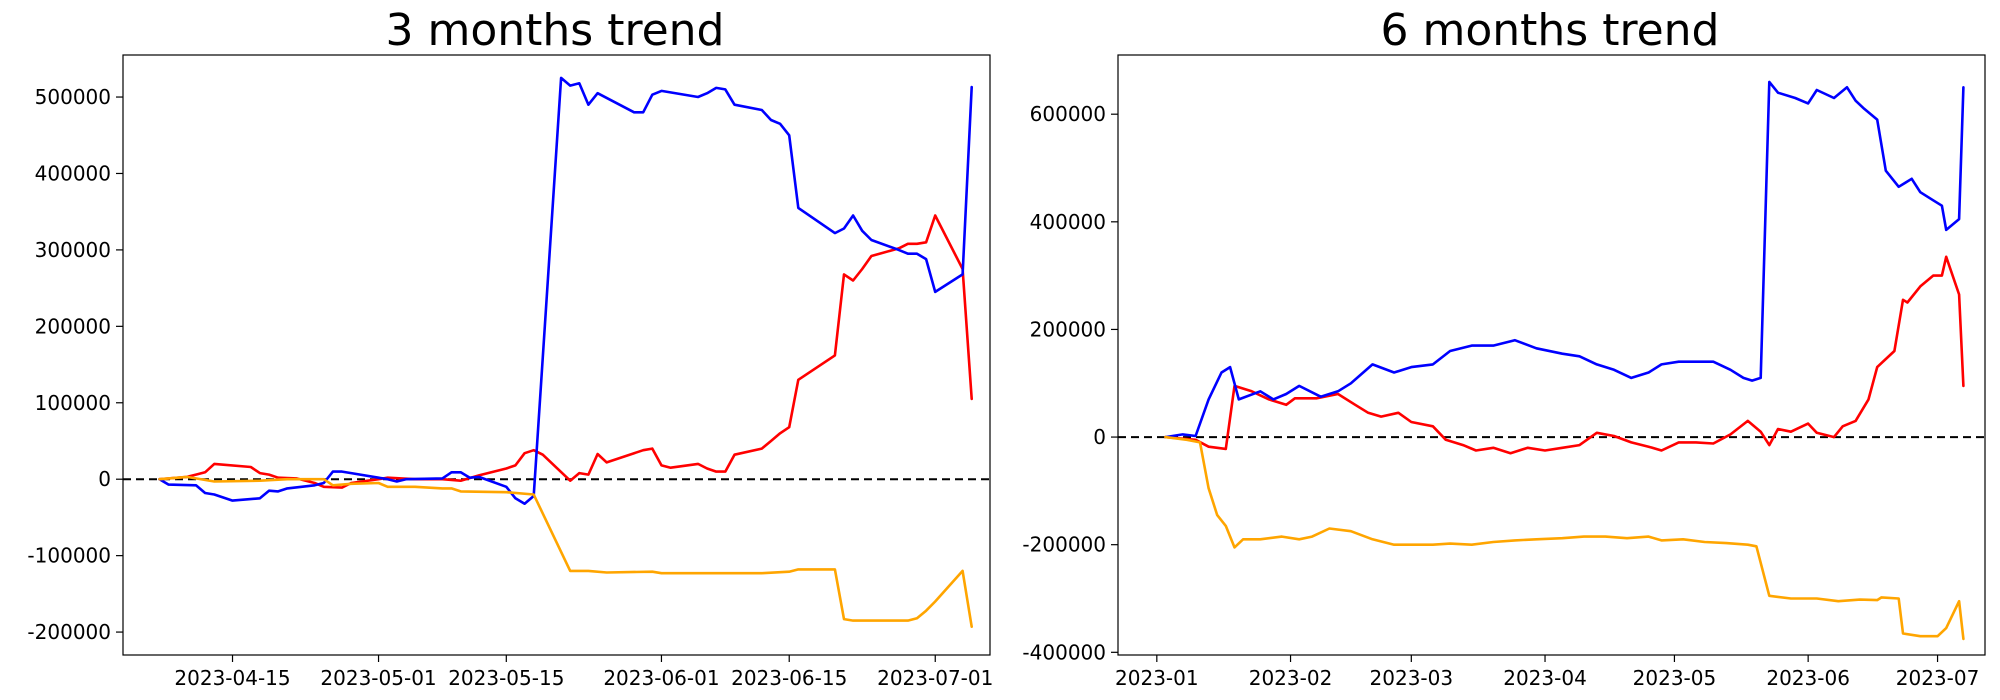  What do you see at coordinates (73, 403) in the screenshot?
I see `y-tick-label: 100000` at bounding box center [73, 403].